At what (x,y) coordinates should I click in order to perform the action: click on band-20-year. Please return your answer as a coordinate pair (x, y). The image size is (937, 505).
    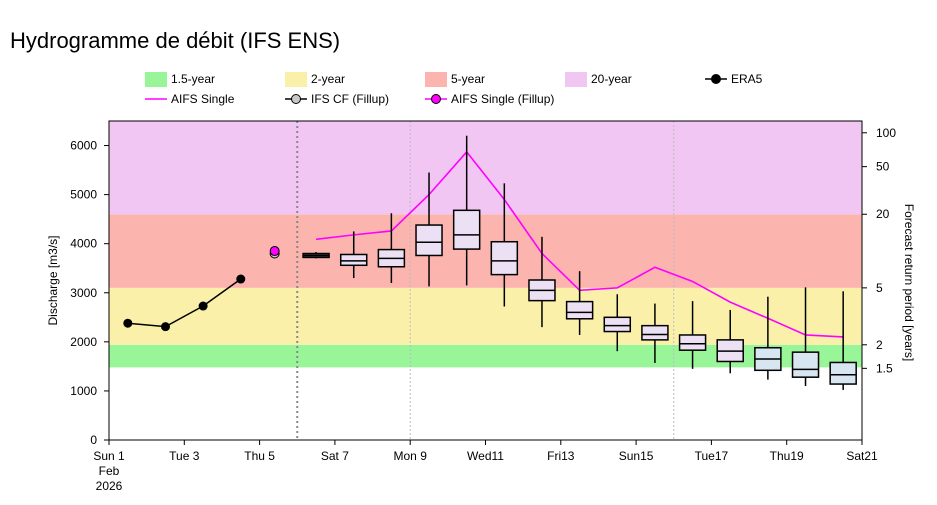
    Looking at the image, I should click on (485, 168).